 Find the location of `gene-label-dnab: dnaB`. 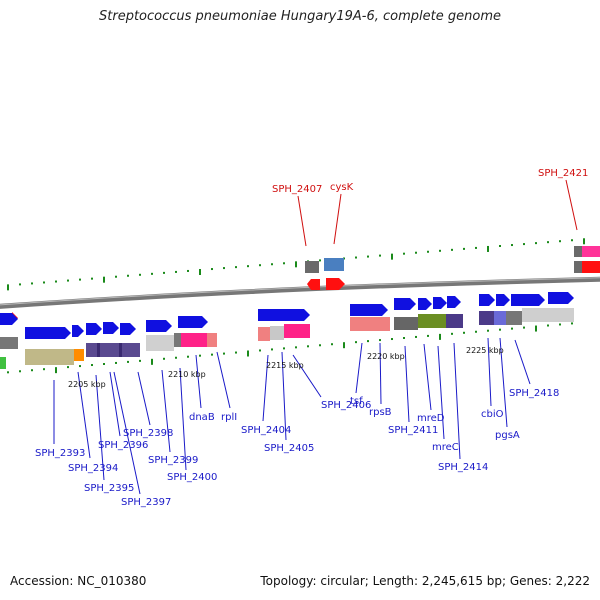

gene-label-dnab: dnaB is located at coordinates (202, 417).